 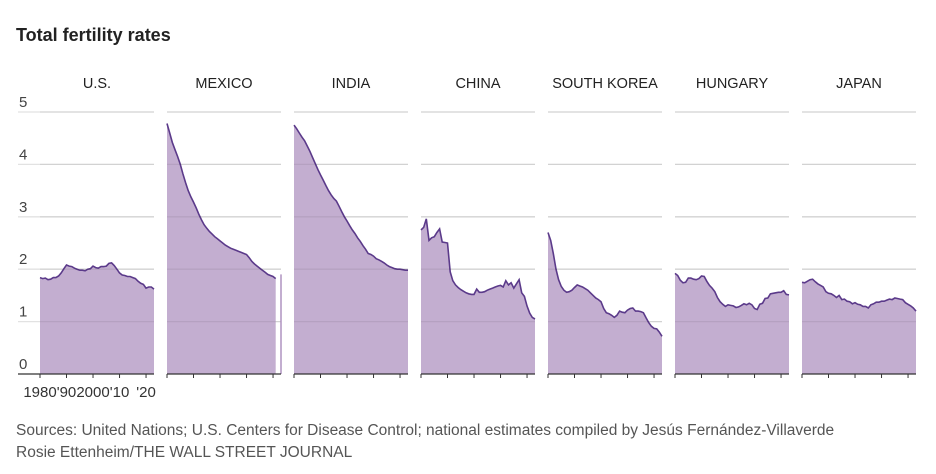 I want to click on panel-hungary: HUNGARY, so click(x=732, y=227).